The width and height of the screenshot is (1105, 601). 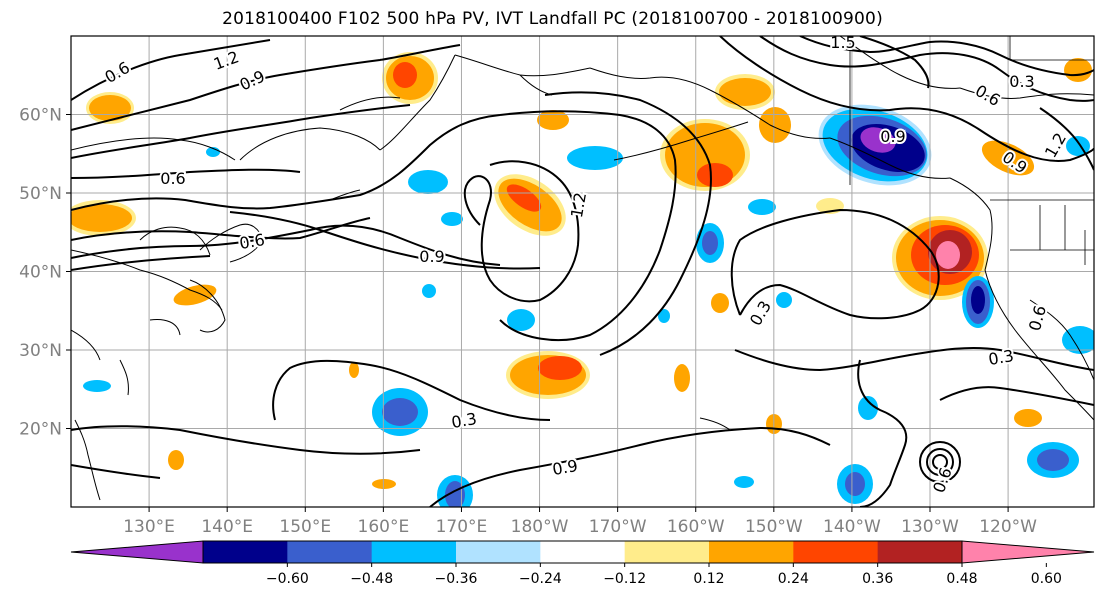 I want to click on lon-tick-label: 130°E, so click(x=149, y=527).